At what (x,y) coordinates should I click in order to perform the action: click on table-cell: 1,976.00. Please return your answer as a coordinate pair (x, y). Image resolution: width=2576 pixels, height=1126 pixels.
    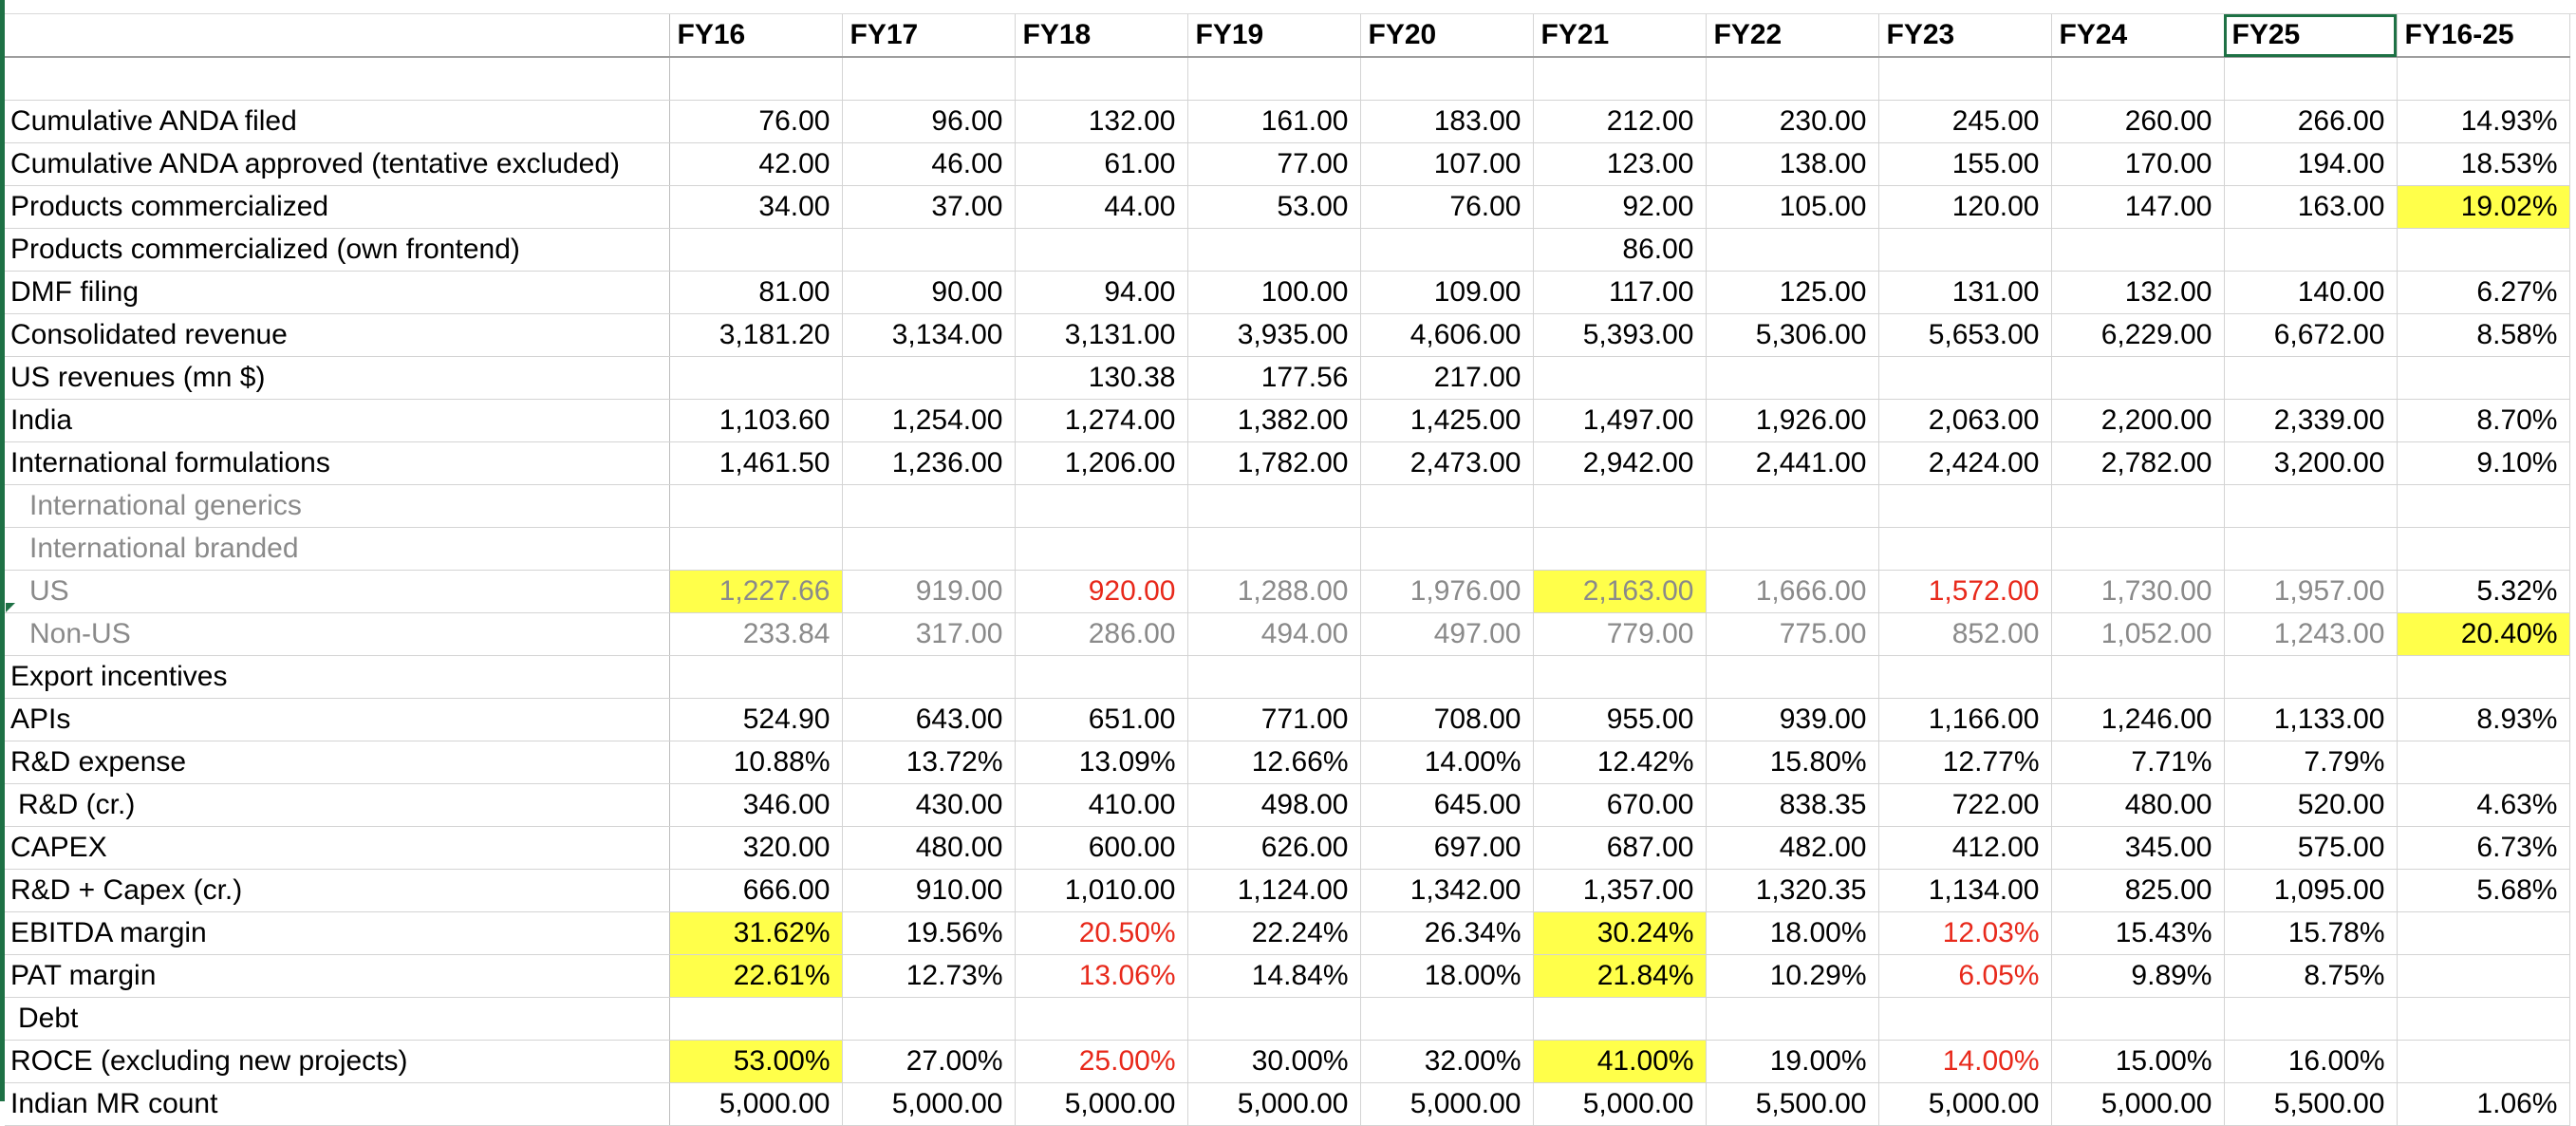
    Looking at the image, I should click on (1447, 591).